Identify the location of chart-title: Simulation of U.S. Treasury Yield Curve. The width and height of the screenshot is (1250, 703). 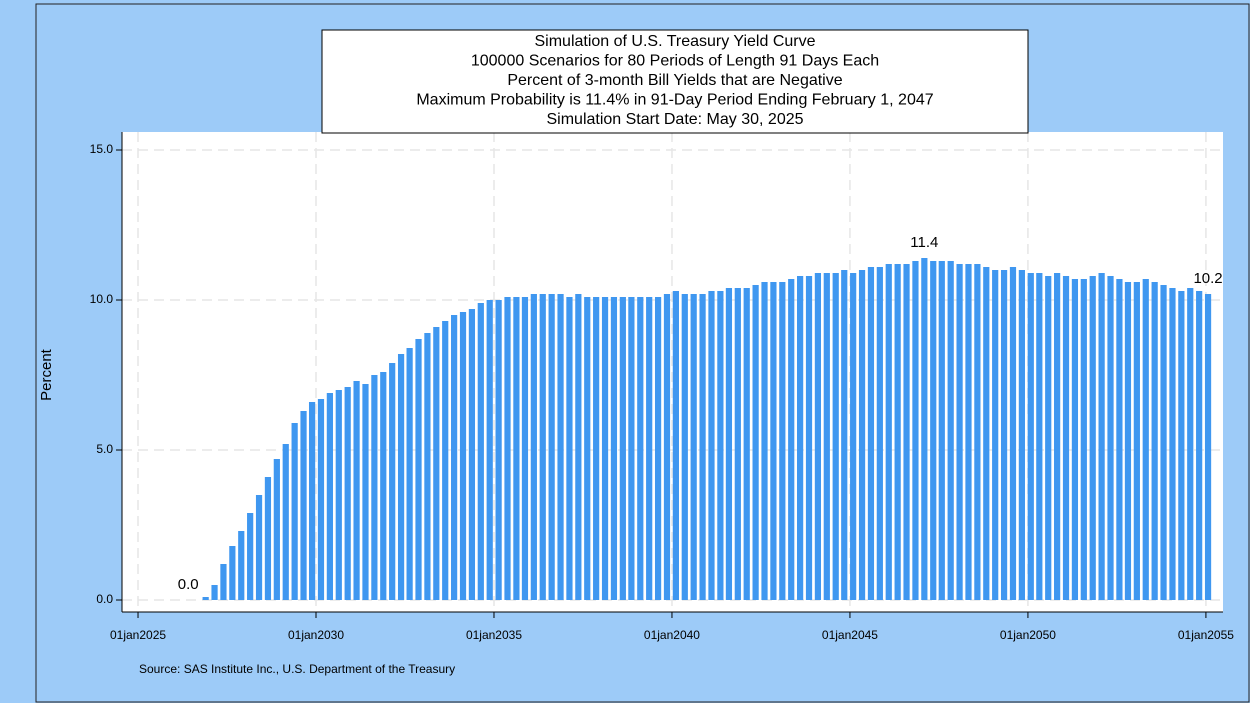
(674, 41).